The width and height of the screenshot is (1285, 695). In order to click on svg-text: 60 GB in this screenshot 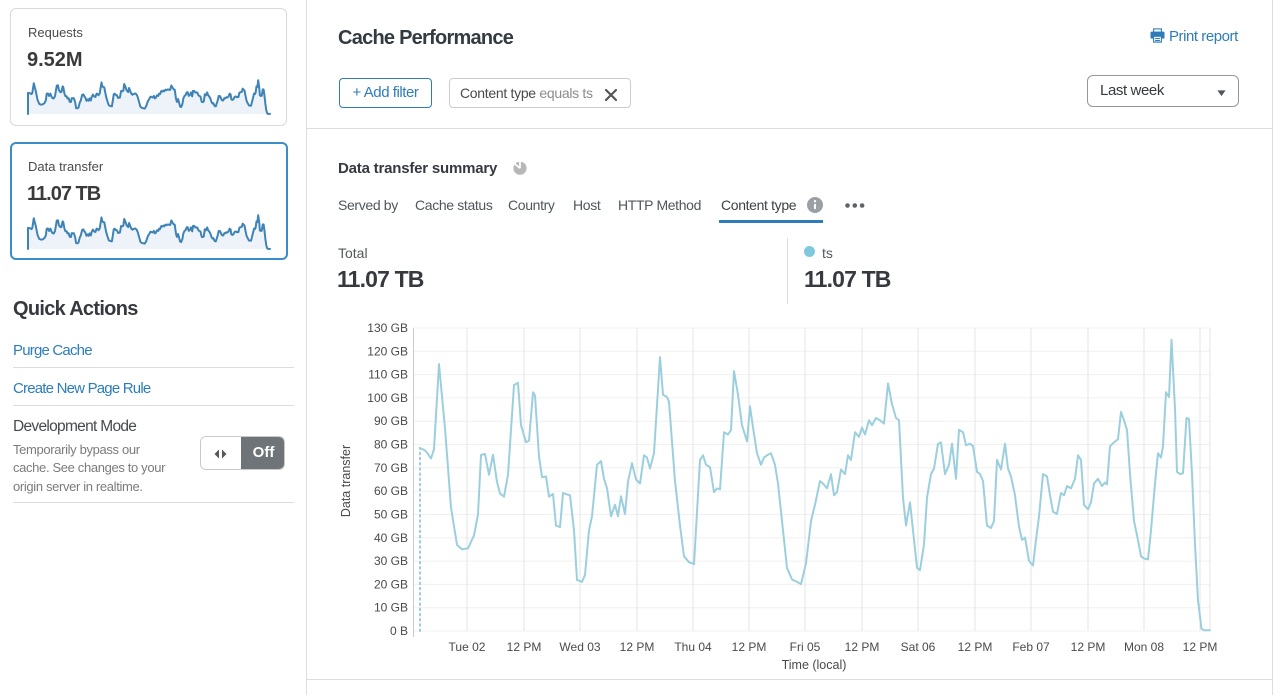, I will do `click(391, 491)`.